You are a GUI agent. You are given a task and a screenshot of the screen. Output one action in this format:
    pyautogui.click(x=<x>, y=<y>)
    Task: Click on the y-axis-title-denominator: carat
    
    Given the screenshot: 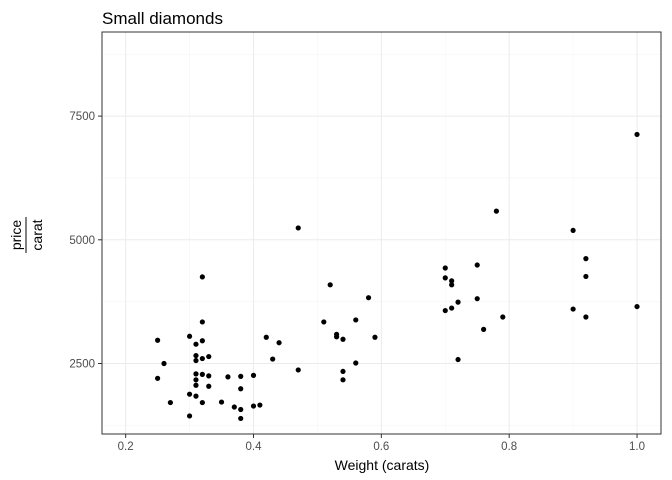 What is the action you would take?
    pyautogui.click(x=37, y=234)
    